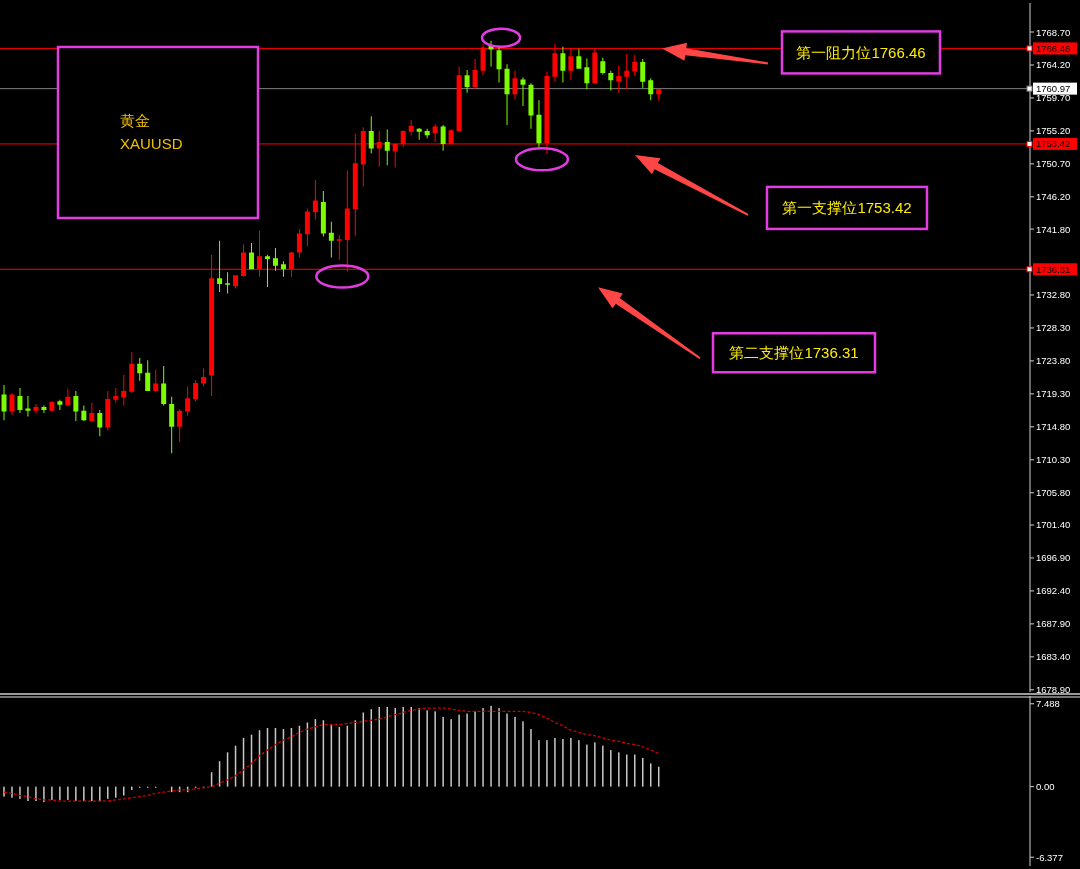 Image resolution: width=1080 pixels, height=869 pixels. I want to click on y-tick-label: -6.377, so click(1049, 857).